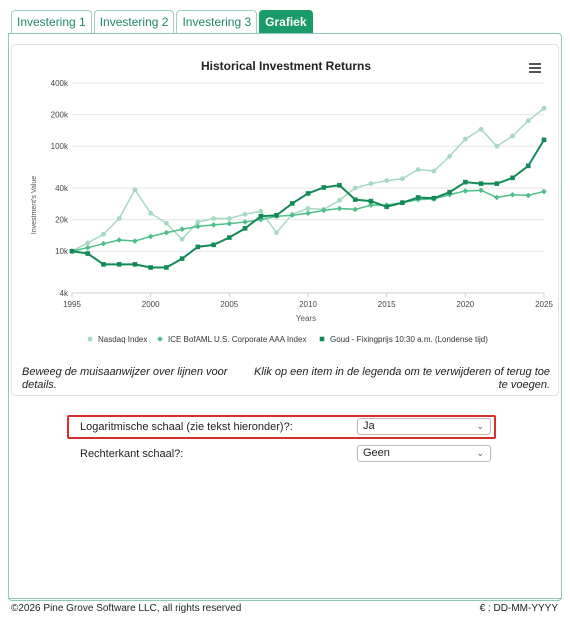  What do you see at coordinates (424, 426) in the screenshot?
I see `log-scale-select: Ja ⌄` at bounding box center [424, 426].